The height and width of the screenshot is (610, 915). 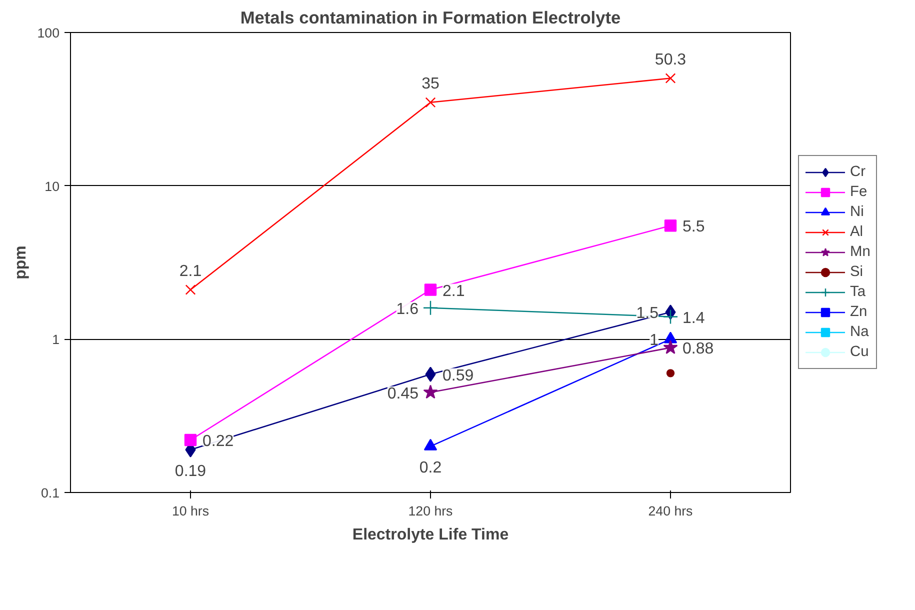 I want to click on data-label: 5.5, so click(x=693, y=227).